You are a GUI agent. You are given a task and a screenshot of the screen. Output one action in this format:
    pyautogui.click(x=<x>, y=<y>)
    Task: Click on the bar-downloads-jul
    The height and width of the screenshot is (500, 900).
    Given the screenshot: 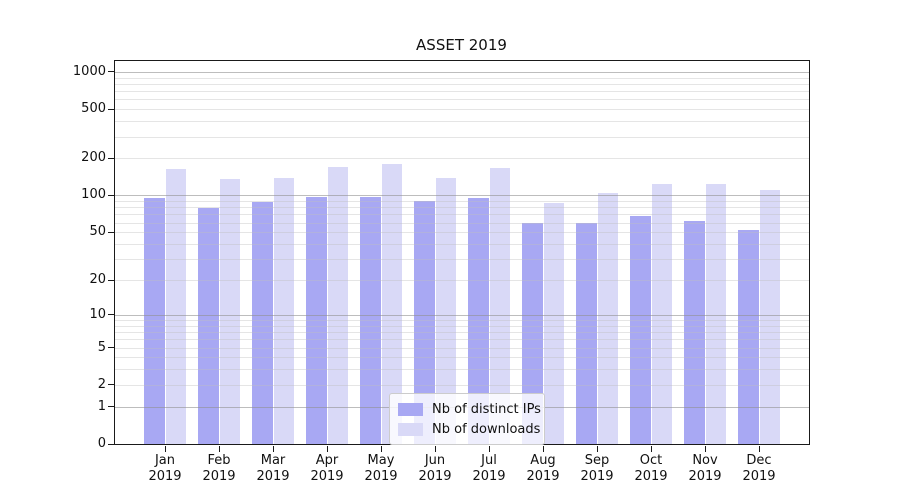 What is the action you would take?
    pyautogui.click(x=499, y=306)
    